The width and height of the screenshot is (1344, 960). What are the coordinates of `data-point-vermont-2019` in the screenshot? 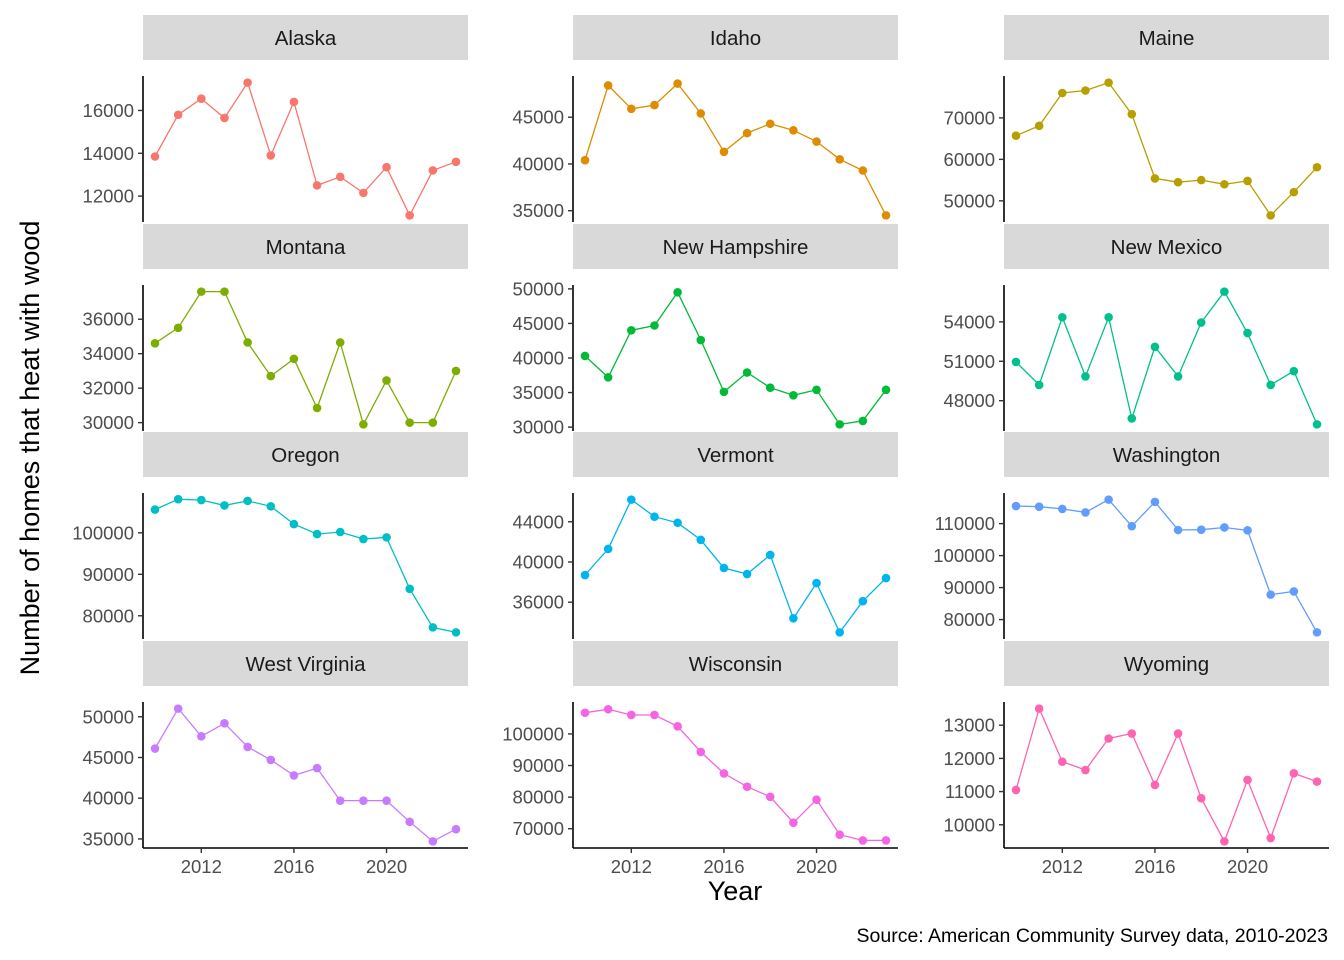 It's located at (793, 618).